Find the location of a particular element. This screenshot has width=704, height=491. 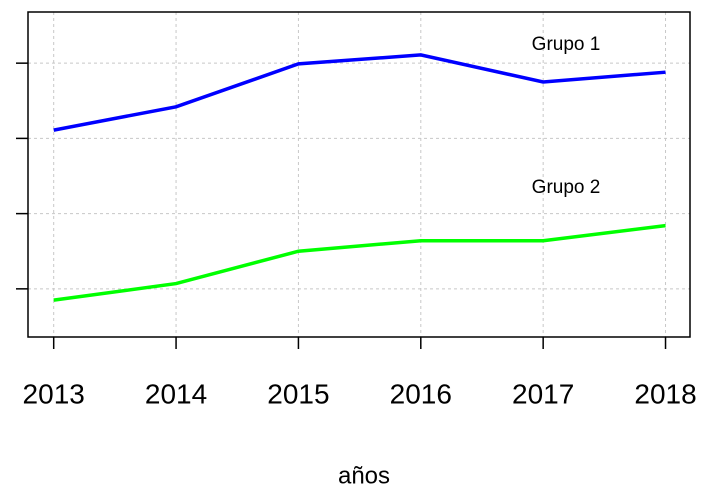

series-label: Grupo 2 is located at coordinates (566, 187).